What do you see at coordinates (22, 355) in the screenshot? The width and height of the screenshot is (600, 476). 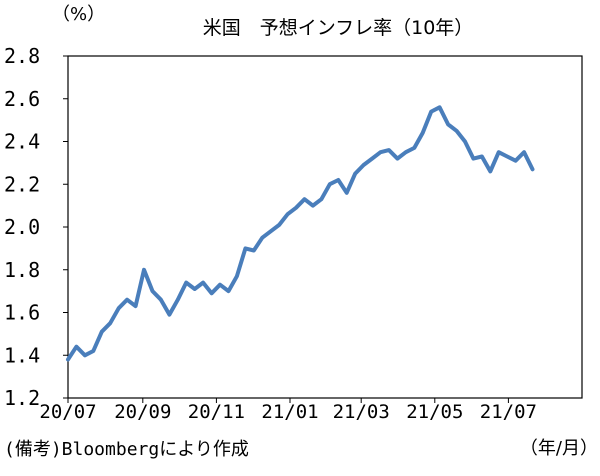 I see `y-tick-label: 1.4` at bounding box center [22, 355].